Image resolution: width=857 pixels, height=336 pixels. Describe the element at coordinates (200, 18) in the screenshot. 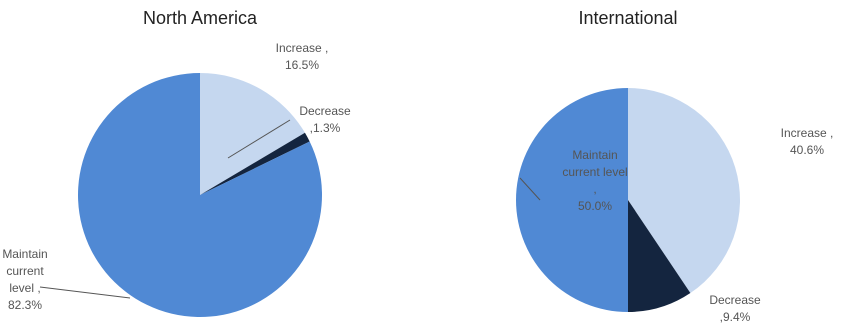

I see `chart-title: North America` at that location.